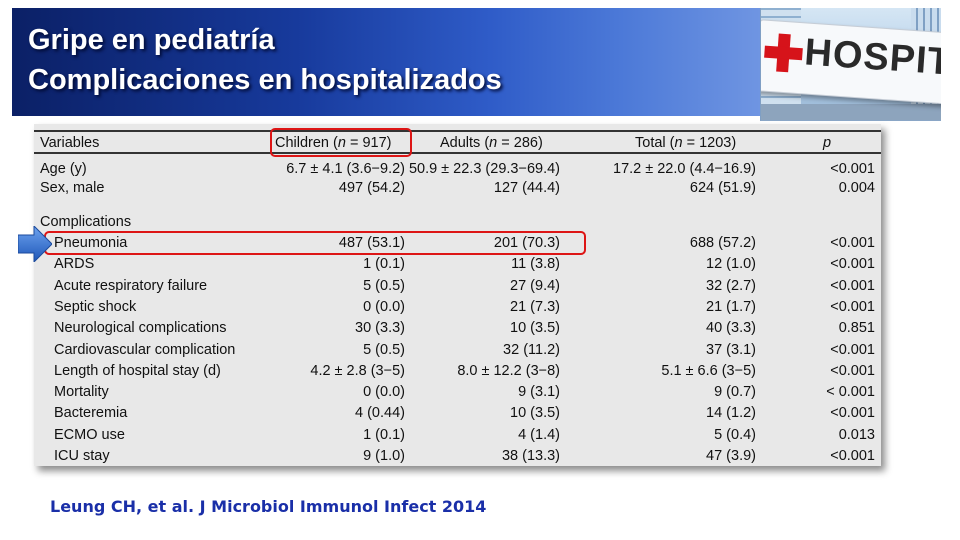  Describe the element at coordinates (131, 285) in the screenshot. I see `row-label: Acute respiratory failure` at that location.